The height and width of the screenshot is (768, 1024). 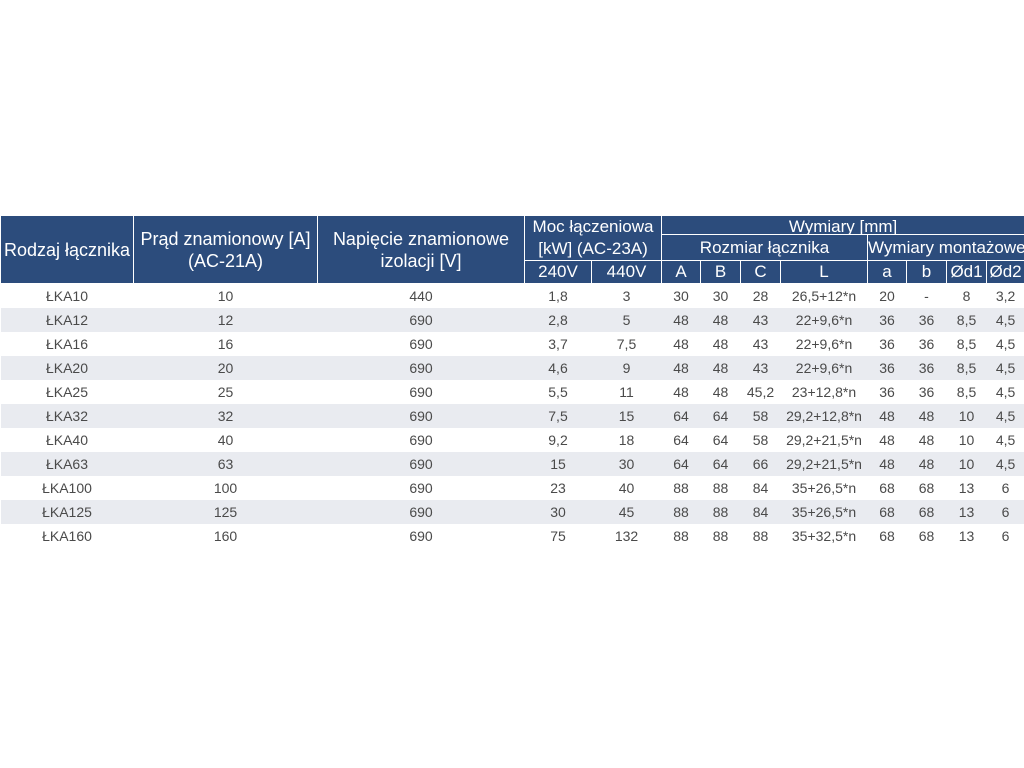 I want to click on table-row: ŁKA10 10 440 1,8 3 30 30 28 26,5+12*n 20-8 3,2, so click(x=512, y=295).